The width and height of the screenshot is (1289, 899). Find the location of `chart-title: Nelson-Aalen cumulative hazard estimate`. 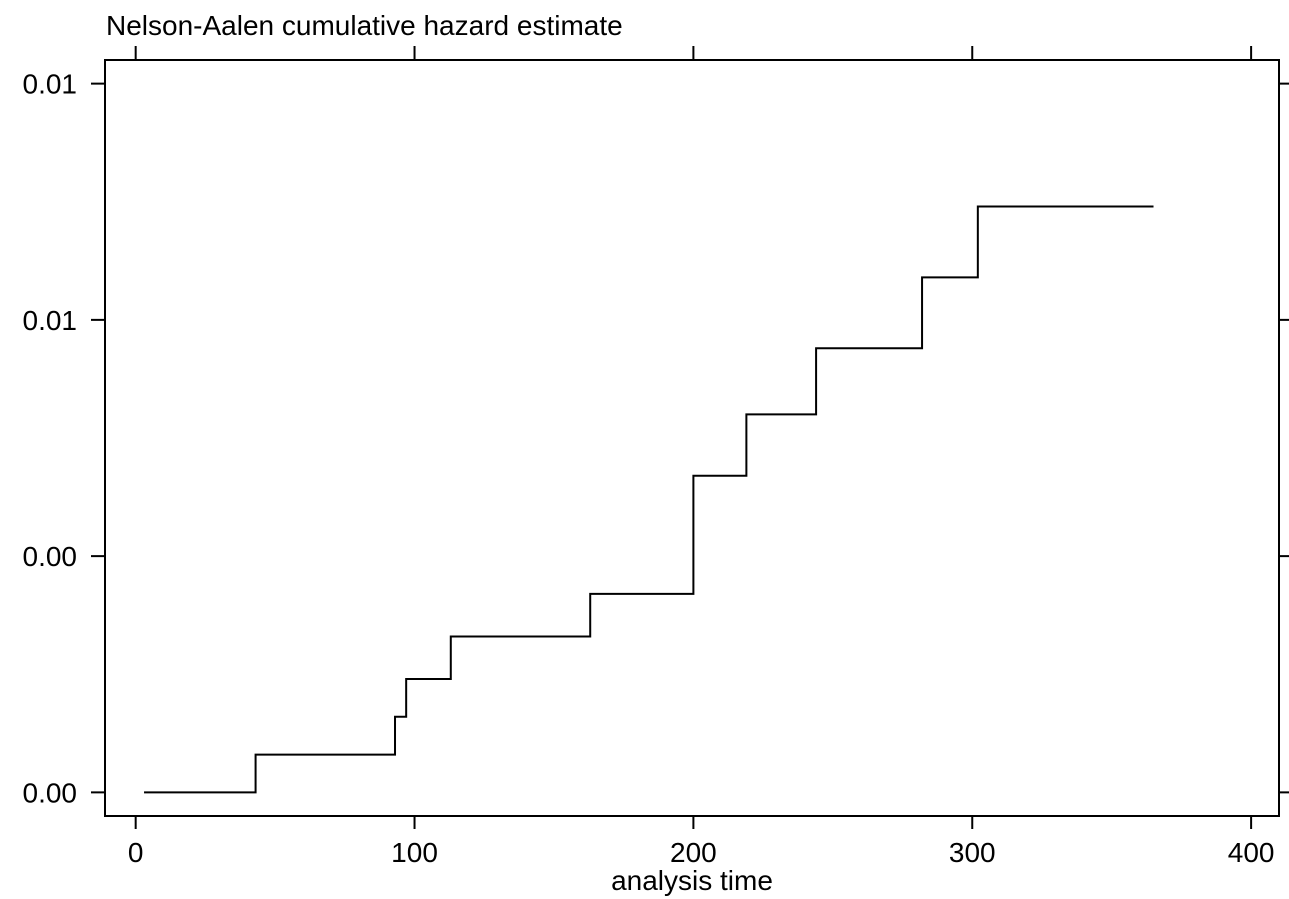

chart-title: Nelson-Aalen cumulative hazard estimate is located at coordinates (364, 25).